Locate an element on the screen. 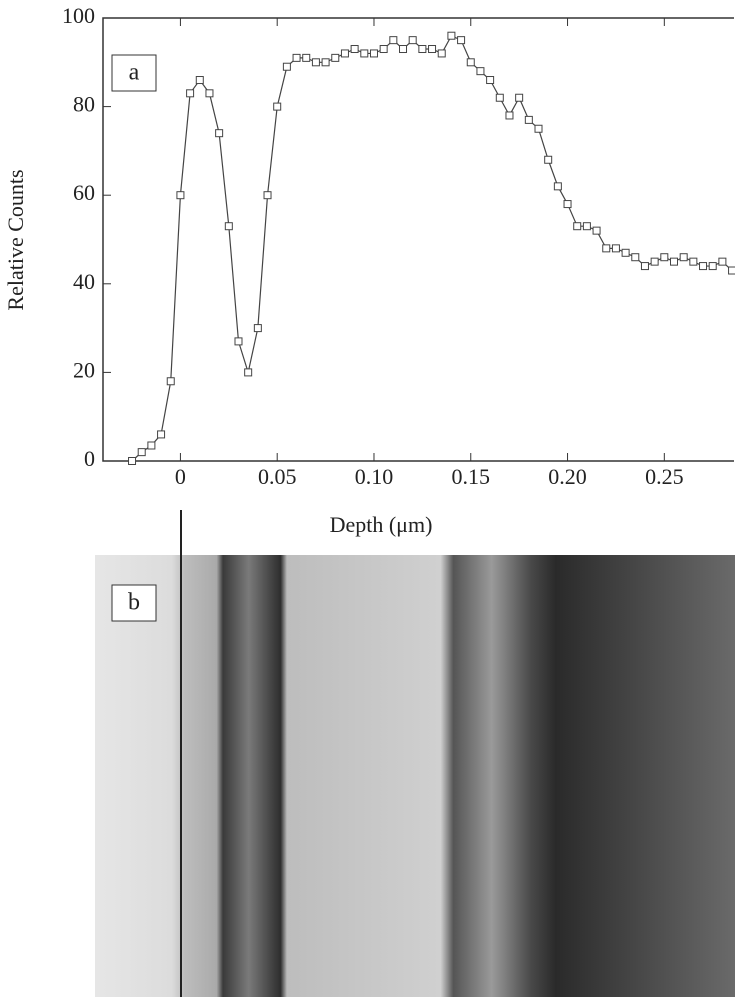 The height and width of the screenshot is (997, 735). panel-label: b is located at coordinates (134, 603).